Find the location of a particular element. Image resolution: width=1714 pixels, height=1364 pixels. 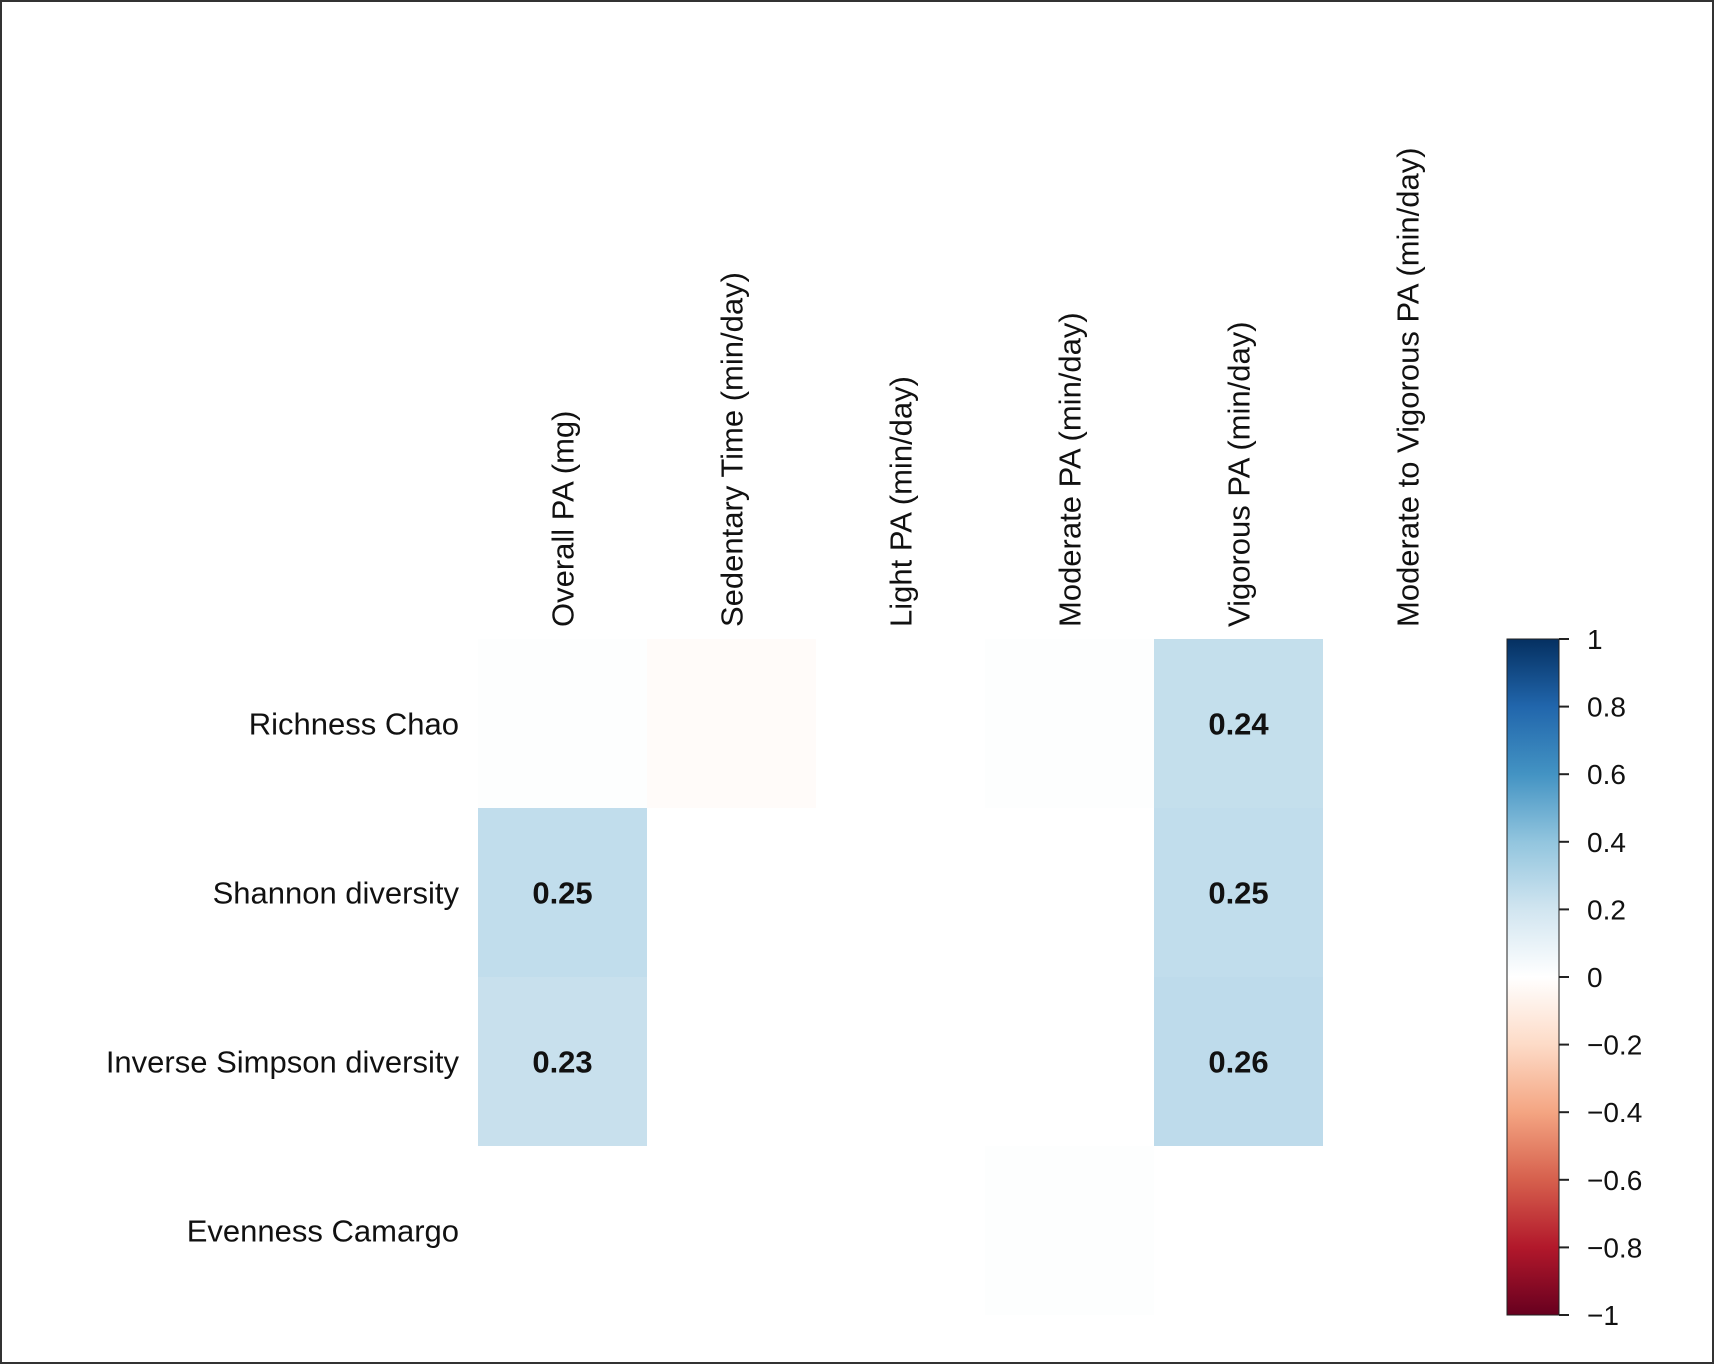

heatmap-cell-labels: 0.24 0.25 0.25 0.23 0.26 is located at coordinates (900, 893).